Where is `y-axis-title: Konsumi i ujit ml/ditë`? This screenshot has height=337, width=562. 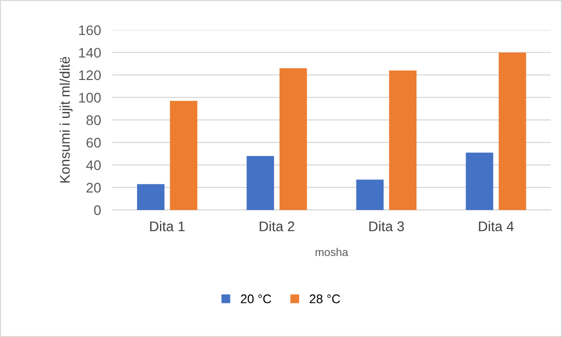 y-axis-title: Konsumi i ujit ml/ditë is located at coordinates (66, 119).